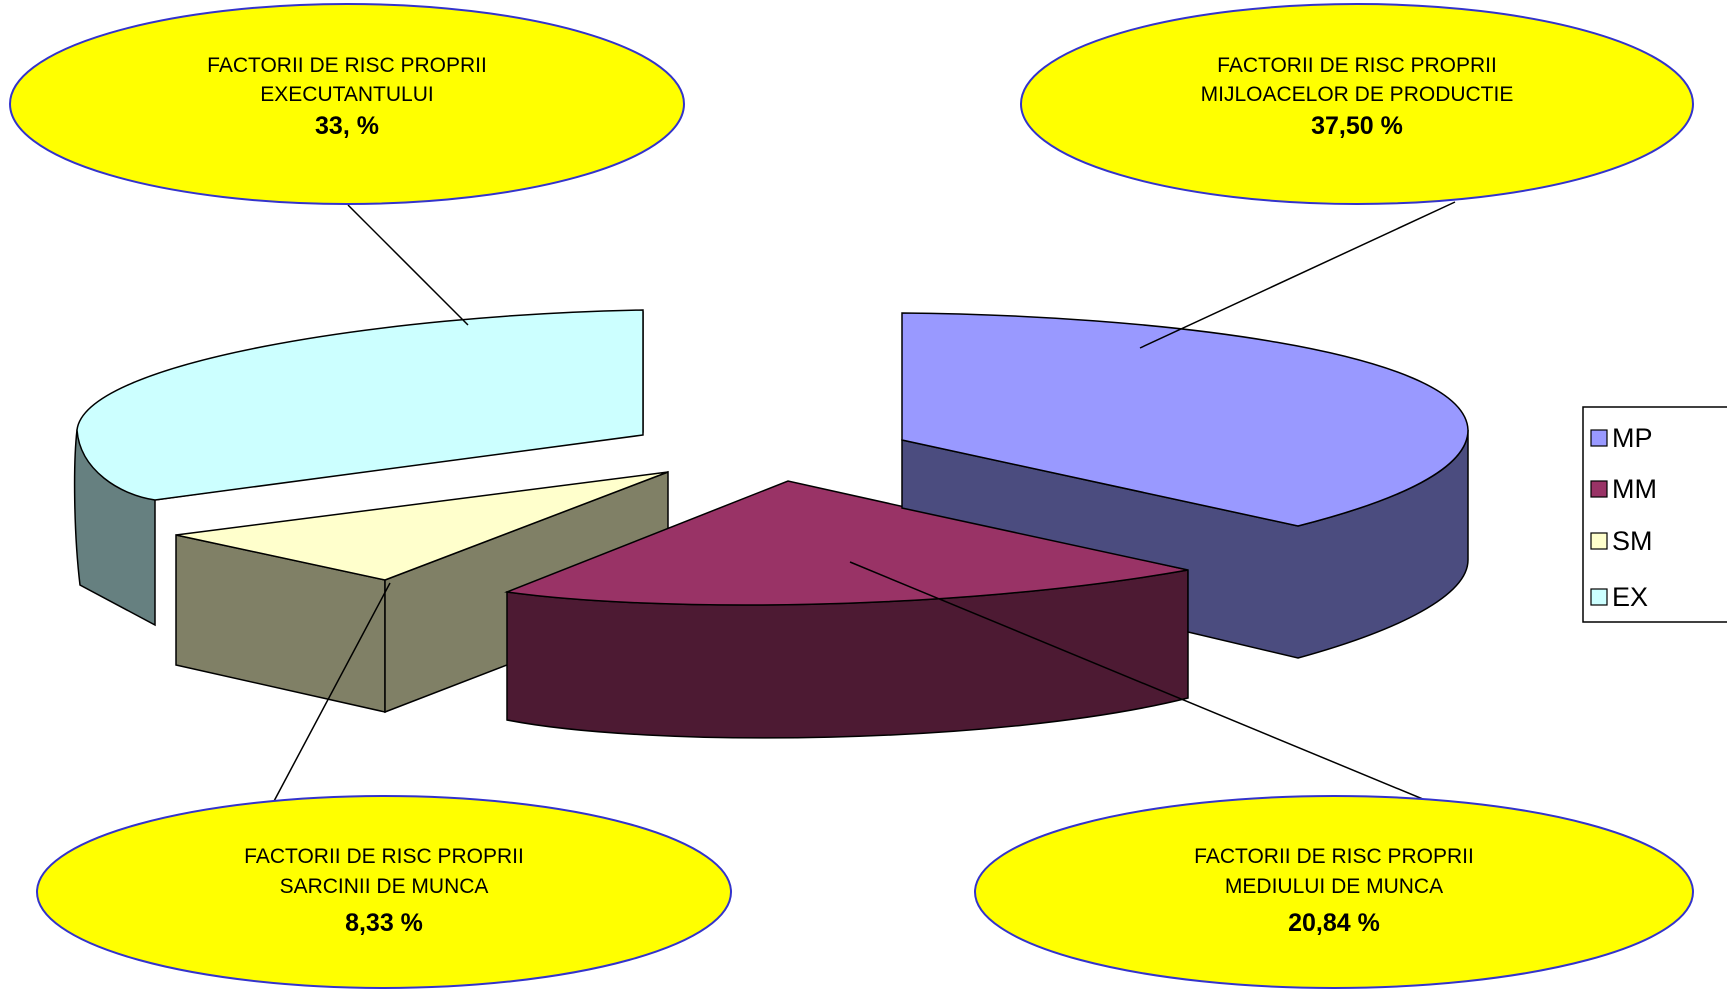  Describe the element at coordinates (1185, 419) in the screenshot. I see `pie-slice-mp-top` at that location.